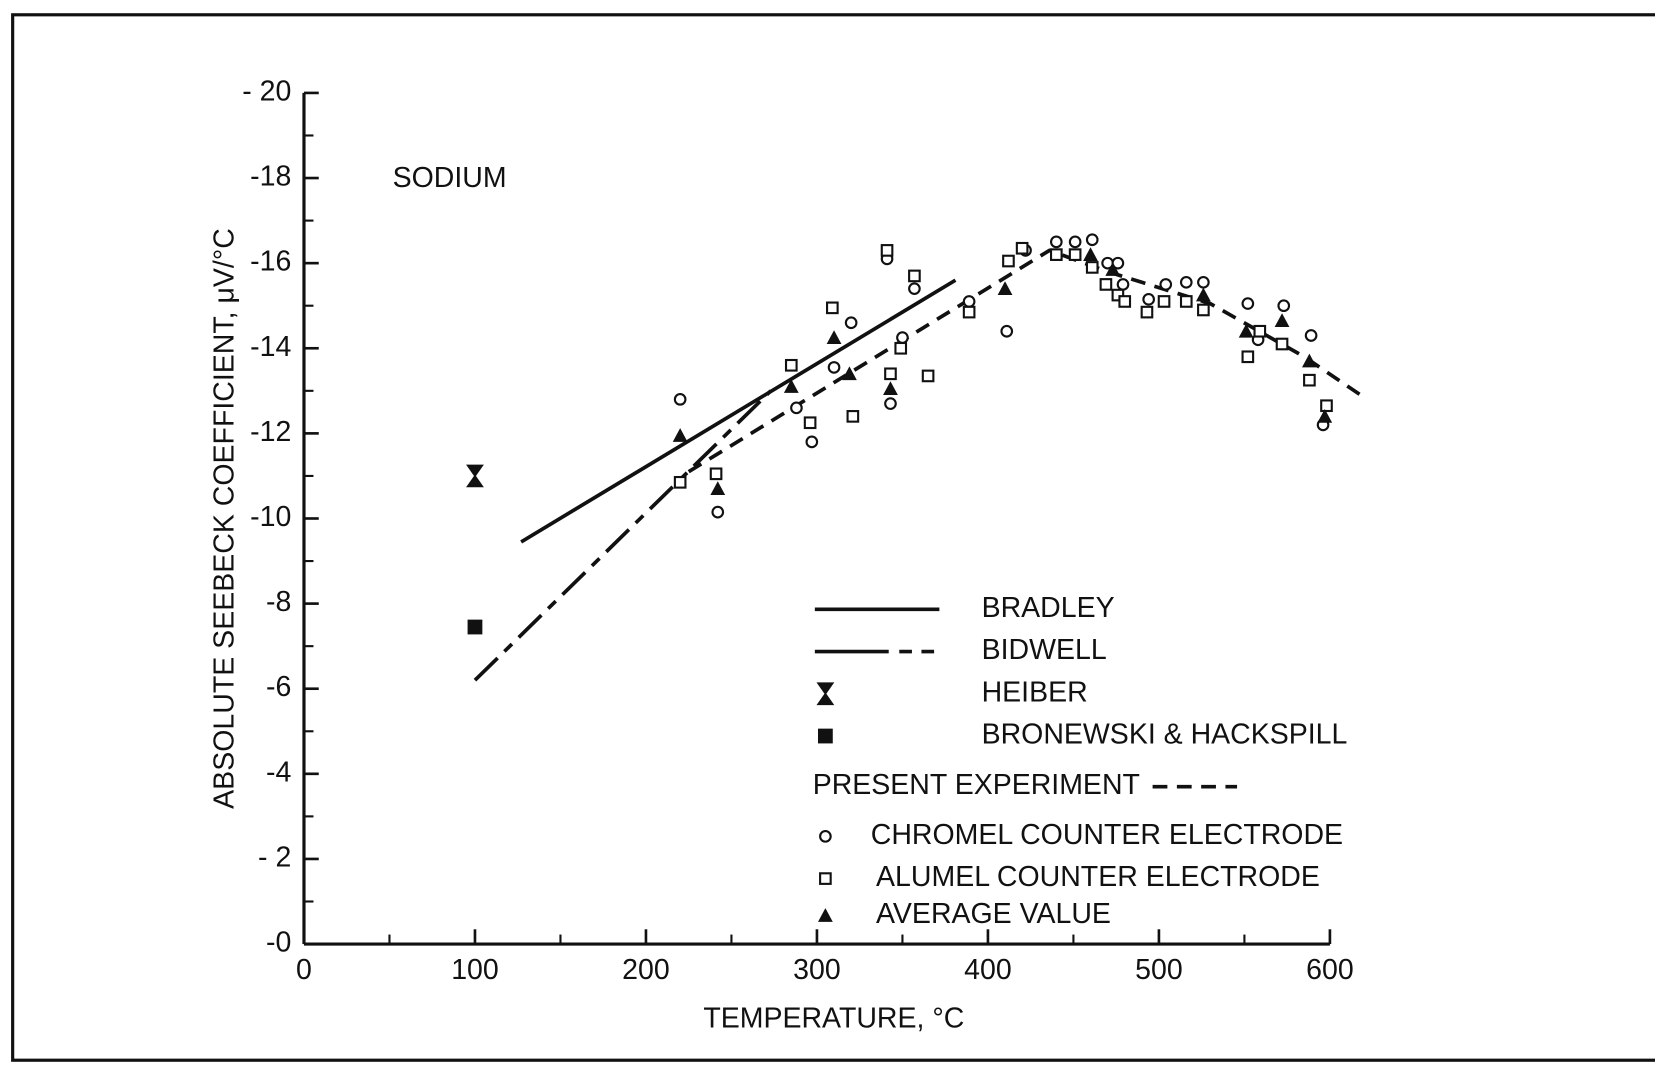 This screenshot has height=1075, width=1655. What do you see at coordinates (278, 687) in the screenshot?
I see `y-tick-label: -6` at bounding box center [278, 687].